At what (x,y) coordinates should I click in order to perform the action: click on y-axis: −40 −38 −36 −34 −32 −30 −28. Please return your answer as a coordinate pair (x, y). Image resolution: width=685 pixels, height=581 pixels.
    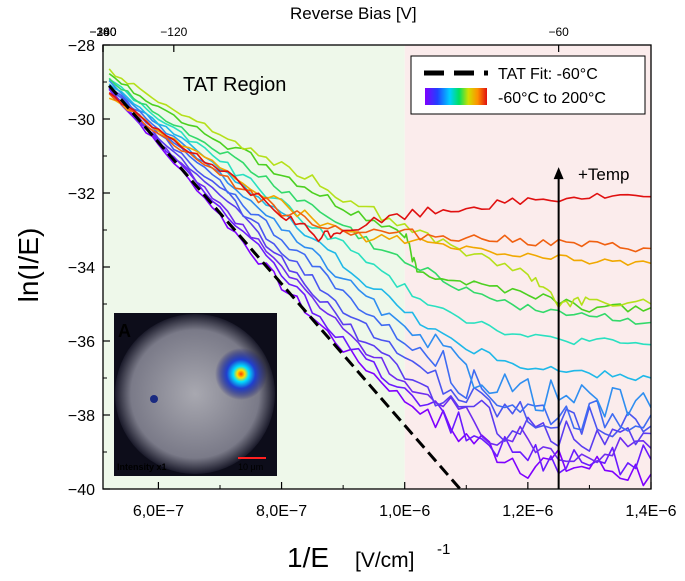
    Looking at the image, I should click on (89, 268).